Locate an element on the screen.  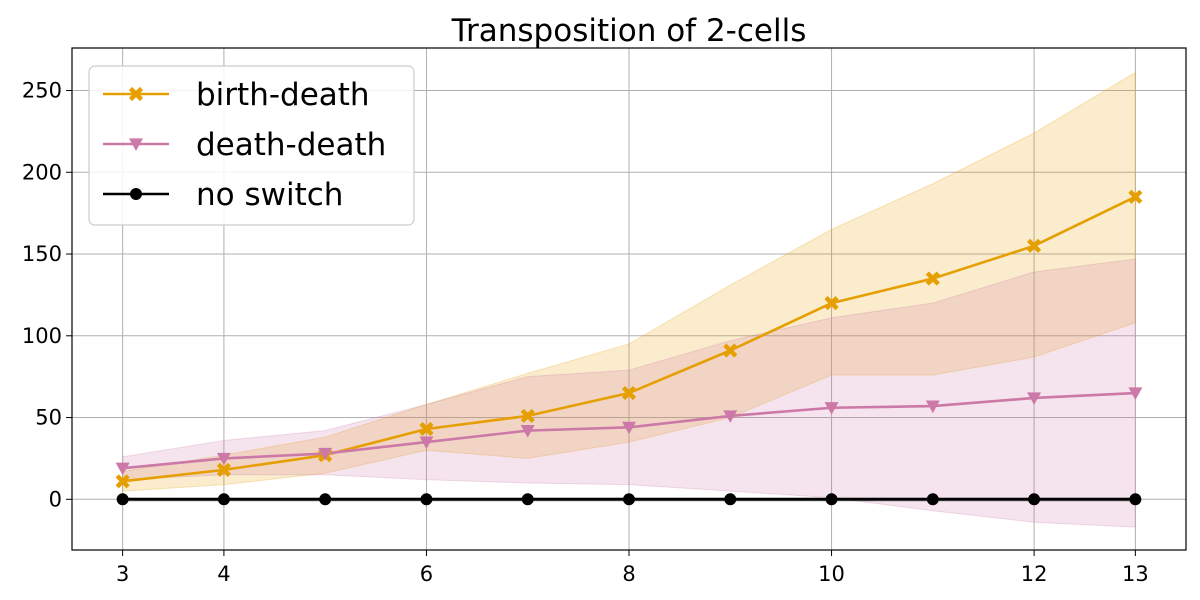
x-tick-label: 3 is located at coordinates (122, 574).